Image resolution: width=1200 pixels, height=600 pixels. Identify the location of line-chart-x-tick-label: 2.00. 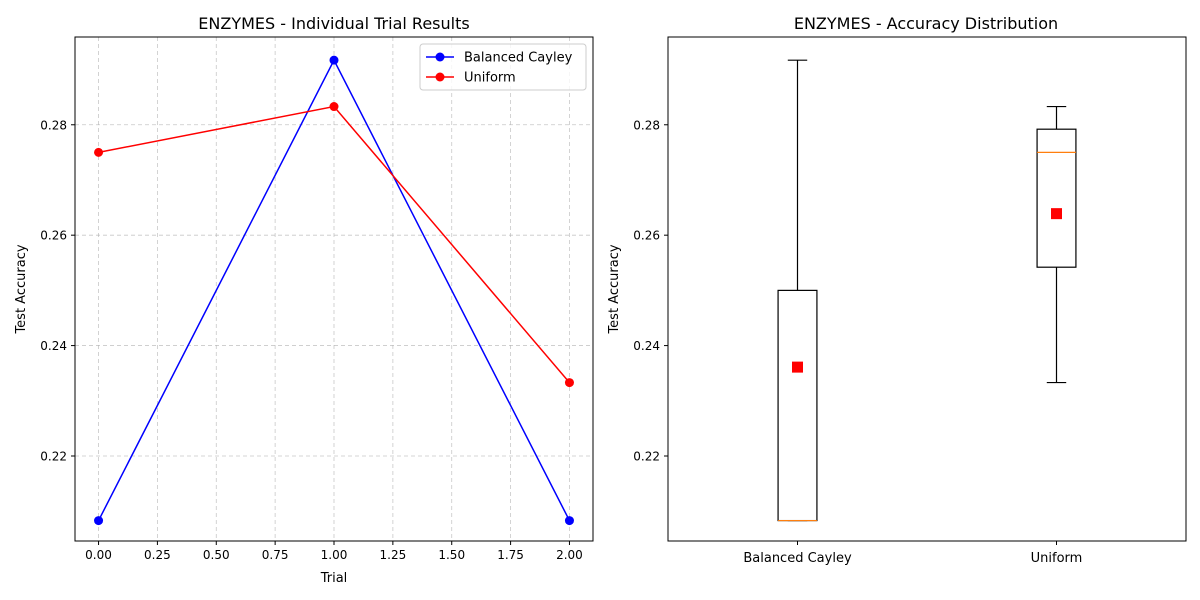
(569, 555).